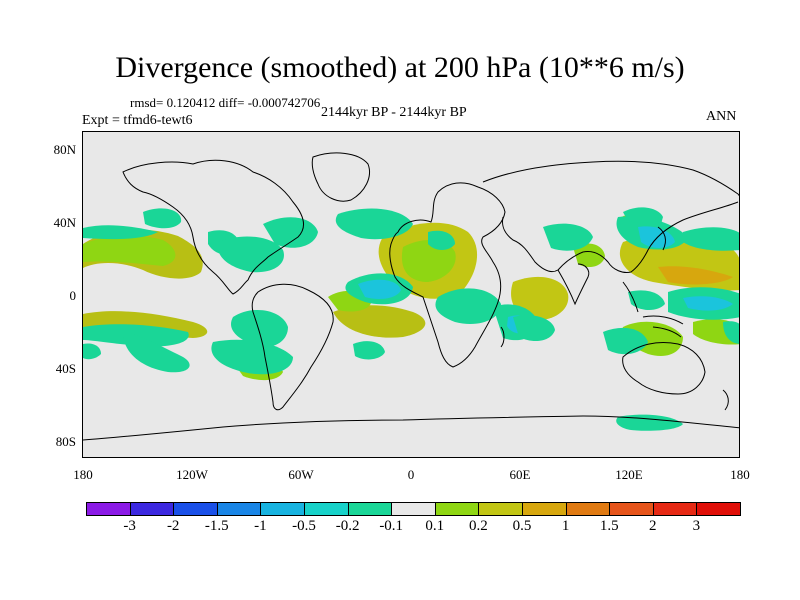  I want to click on stats-line: rmsd= 0.120412 diff= -0.000742706, so click(225, 102).